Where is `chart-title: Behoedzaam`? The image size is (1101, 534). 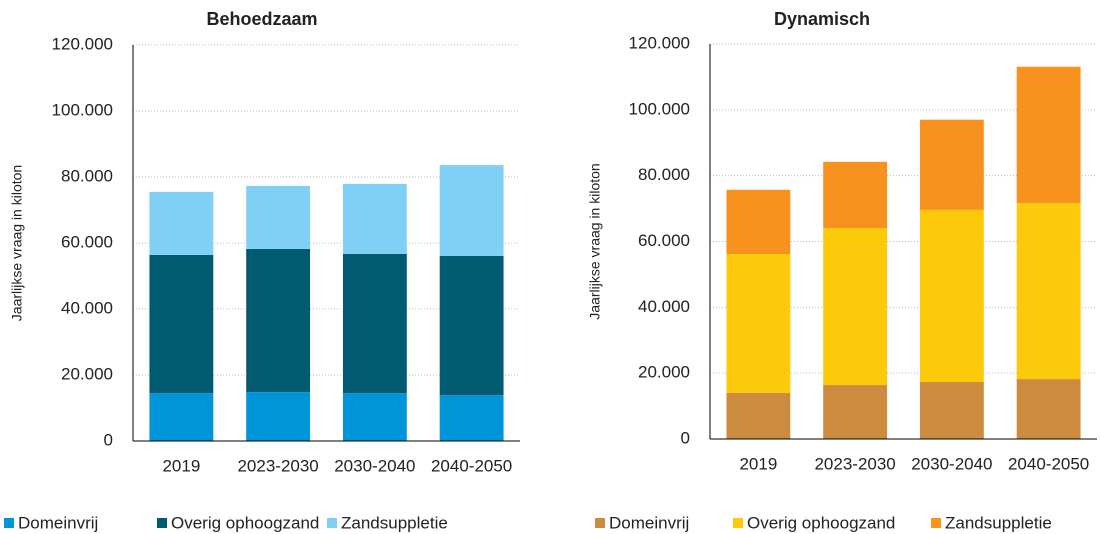 chart-title: Behoedzaam is located at coordinates (261, 19).